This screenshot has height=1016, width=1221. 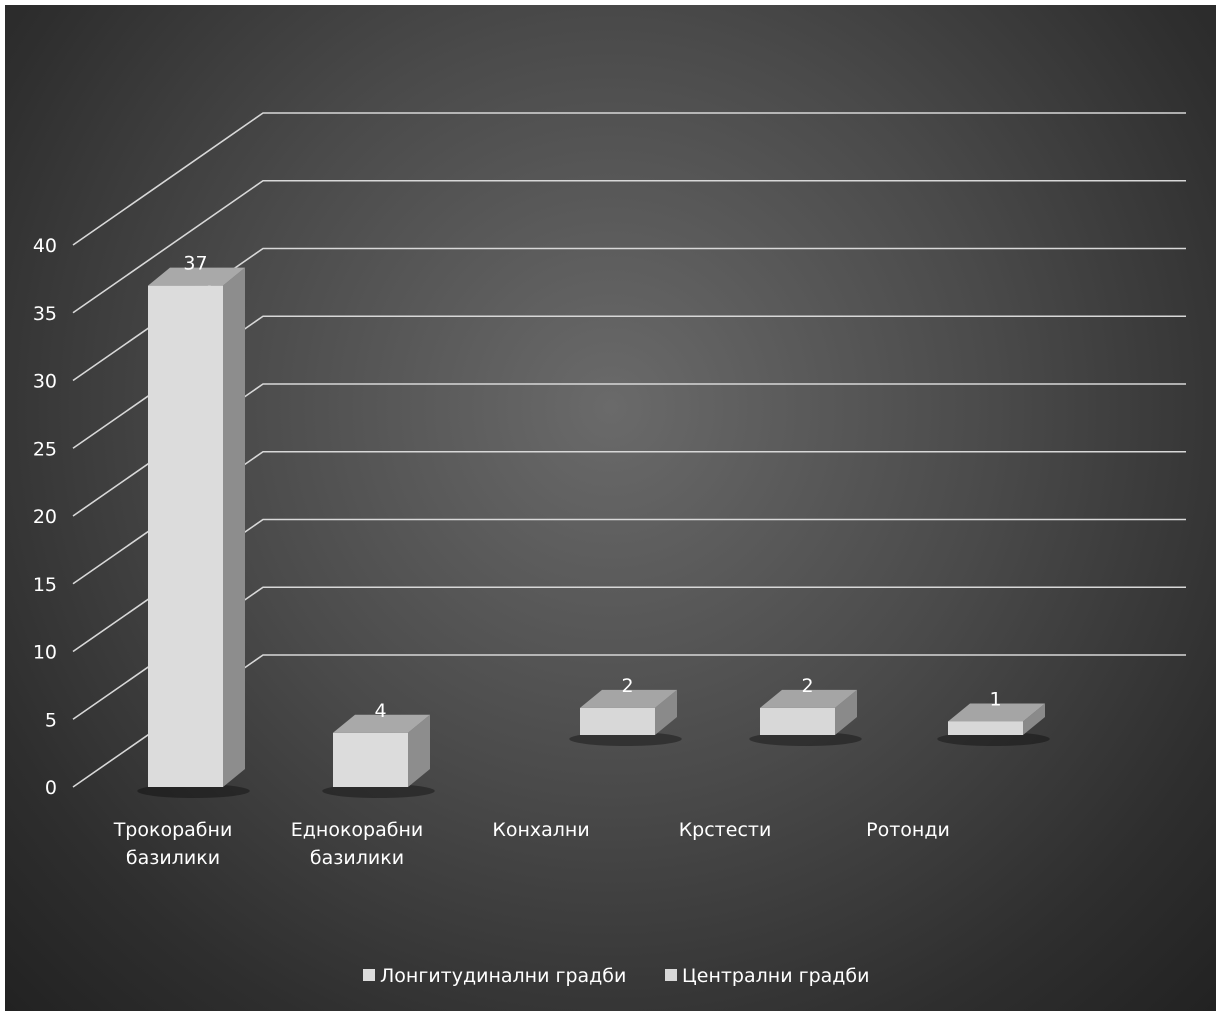 What do you see at coordinates (45, 382) in the screenshot?
I see `y-tick-label: 30` at bounding box center [45, 382].